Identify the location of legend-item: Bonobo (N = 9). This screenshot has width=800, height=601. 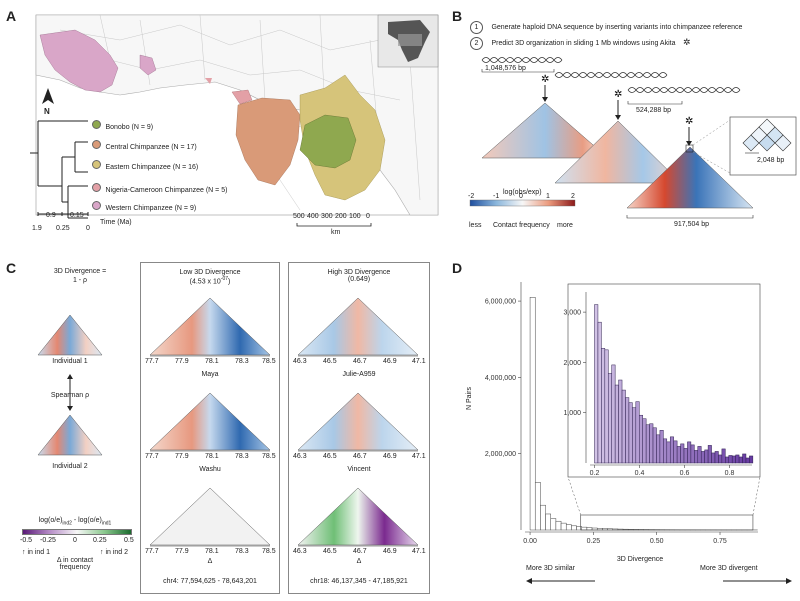
(122, 125).